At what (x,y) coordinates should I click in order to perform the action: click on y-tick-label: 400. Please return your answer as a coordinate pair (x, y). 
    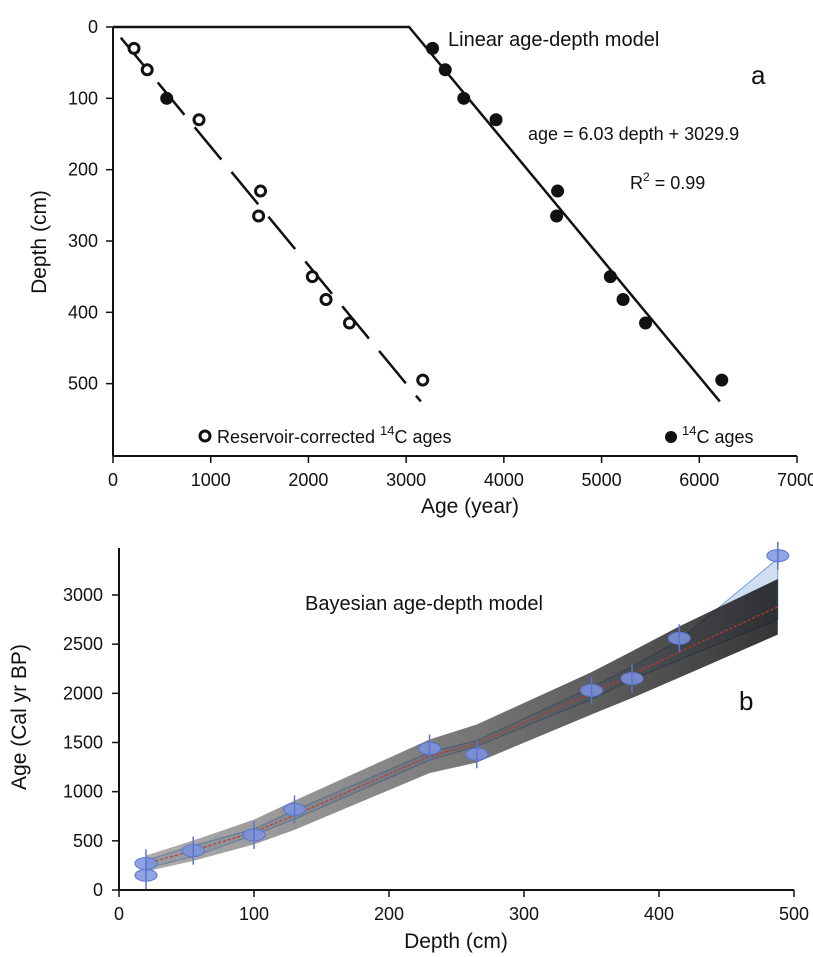
    Looking at the image, I should click on (83, 312).